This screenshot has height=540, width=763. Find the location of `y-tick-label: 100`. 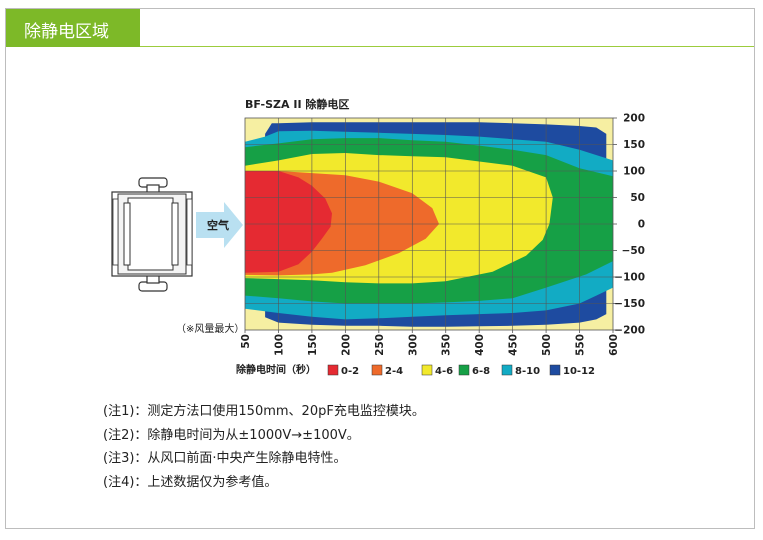

y-tick-label: 100 is located at coordinates (634, 172).